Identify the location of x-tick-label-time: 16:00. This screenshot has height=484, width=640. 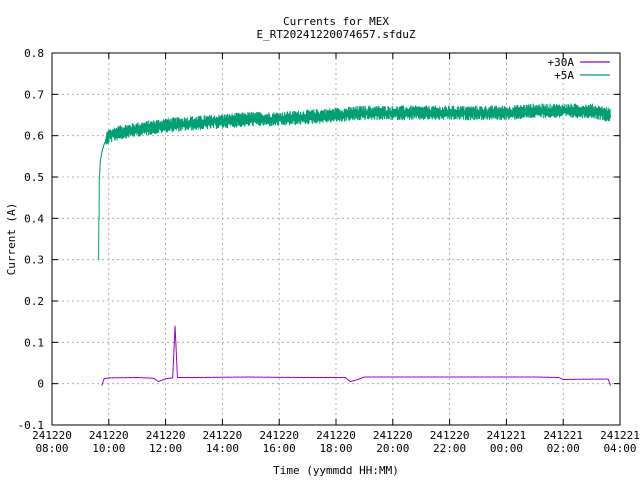
(279, 448).